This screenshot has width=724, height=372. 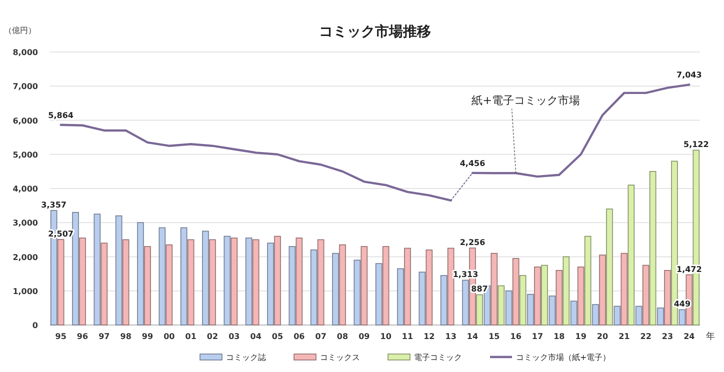 I want to click on x-tick-label: 06, so click(x=300, y=336).